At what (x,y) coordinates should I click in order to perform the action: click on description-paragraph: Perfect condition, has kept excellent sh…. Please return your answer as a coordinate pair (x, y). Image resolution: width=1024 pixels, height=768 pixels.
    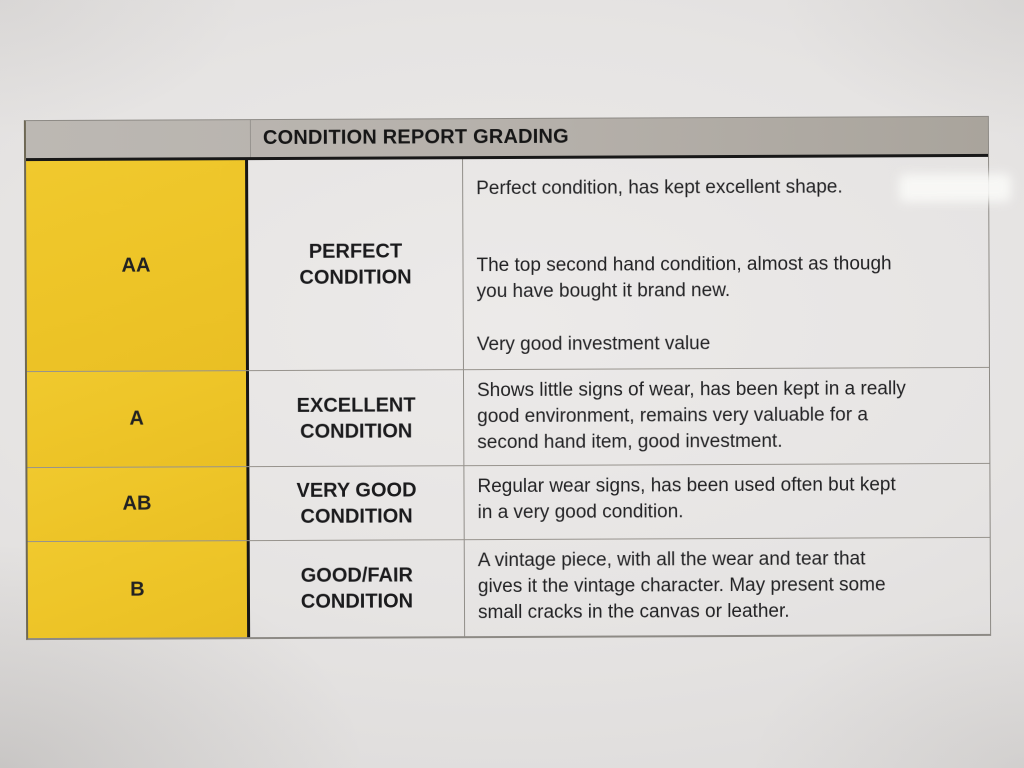
    Looking at the image, I should click on (659, 188).